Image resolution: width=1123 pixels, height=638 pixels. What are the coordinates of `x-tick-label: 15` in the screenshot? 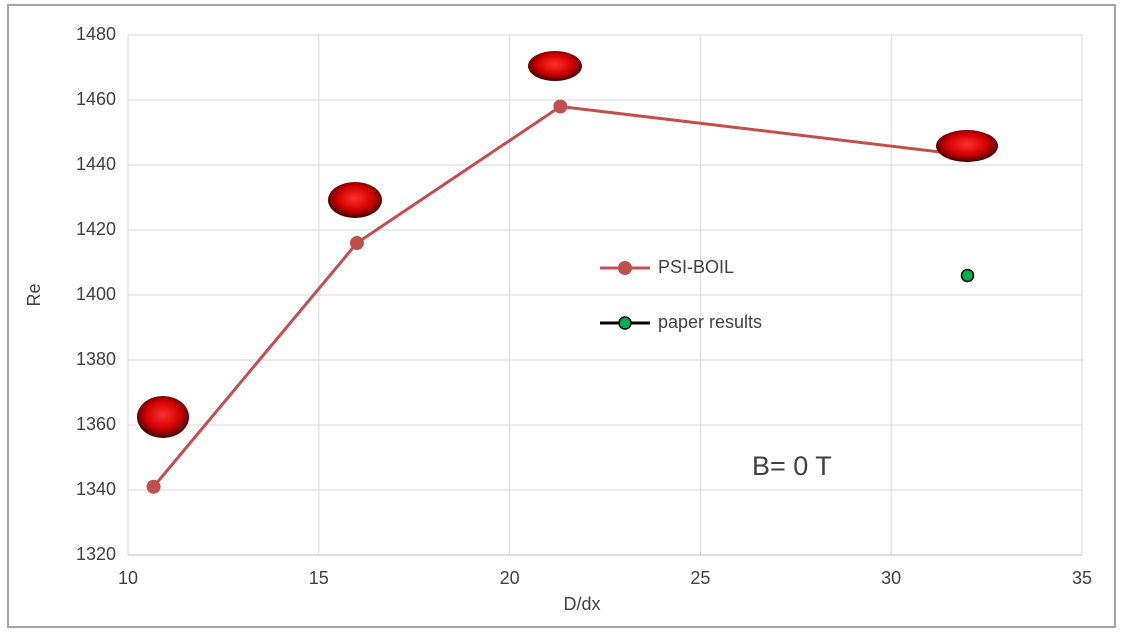 It's located at (319, 578).